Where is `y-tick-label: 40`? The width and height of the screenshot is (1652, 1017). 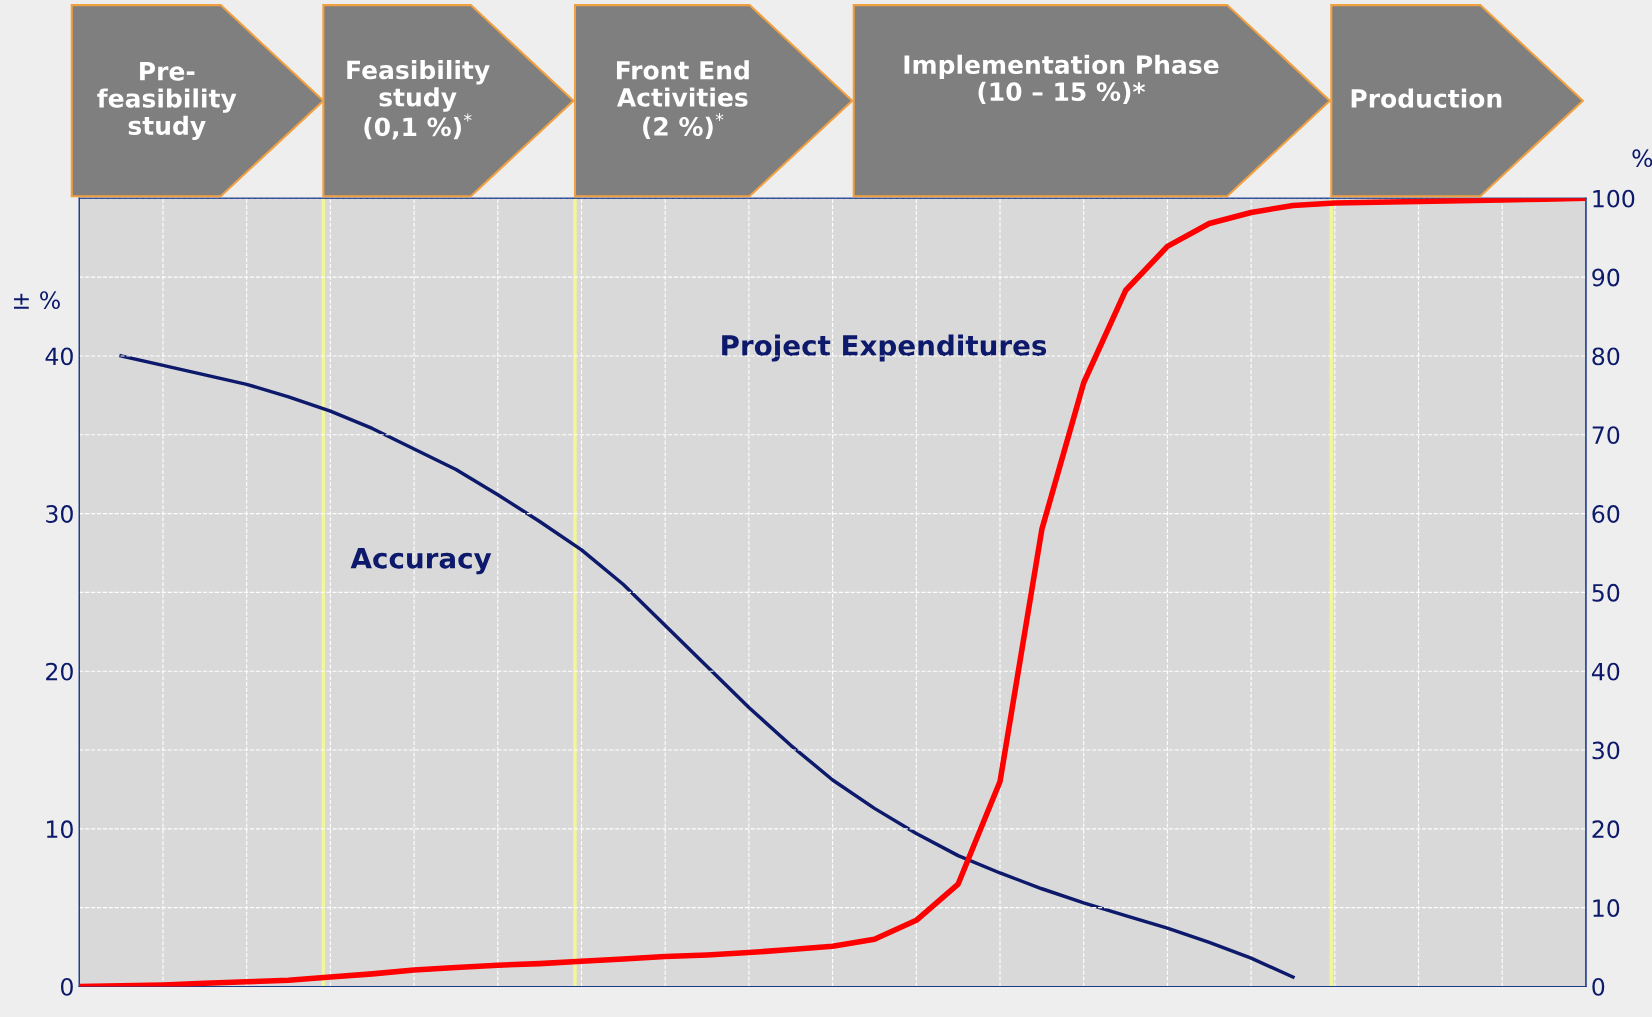 y-tick-label: 40 is located at coordinates (59, 356).